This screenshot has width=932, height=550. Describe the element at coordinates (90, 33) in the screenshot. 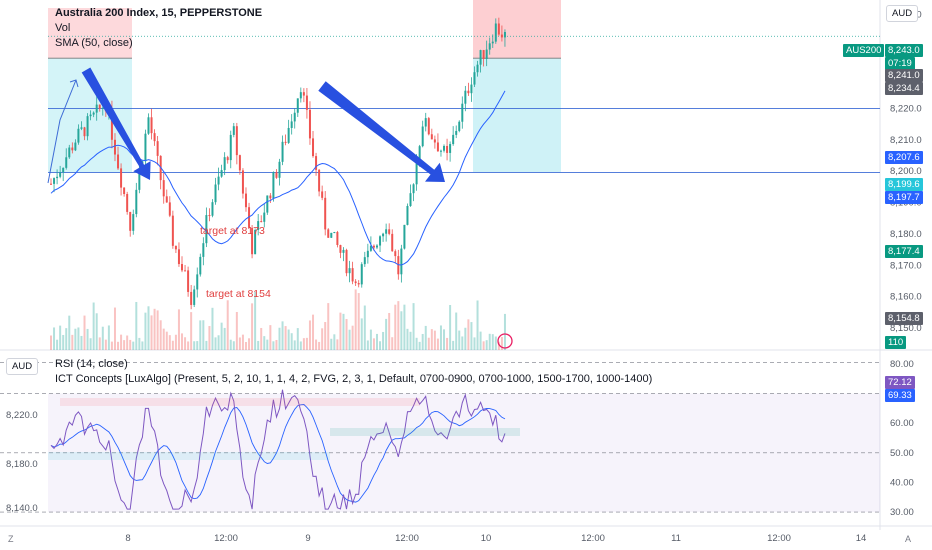

I see `stop-zone-left` at that location.